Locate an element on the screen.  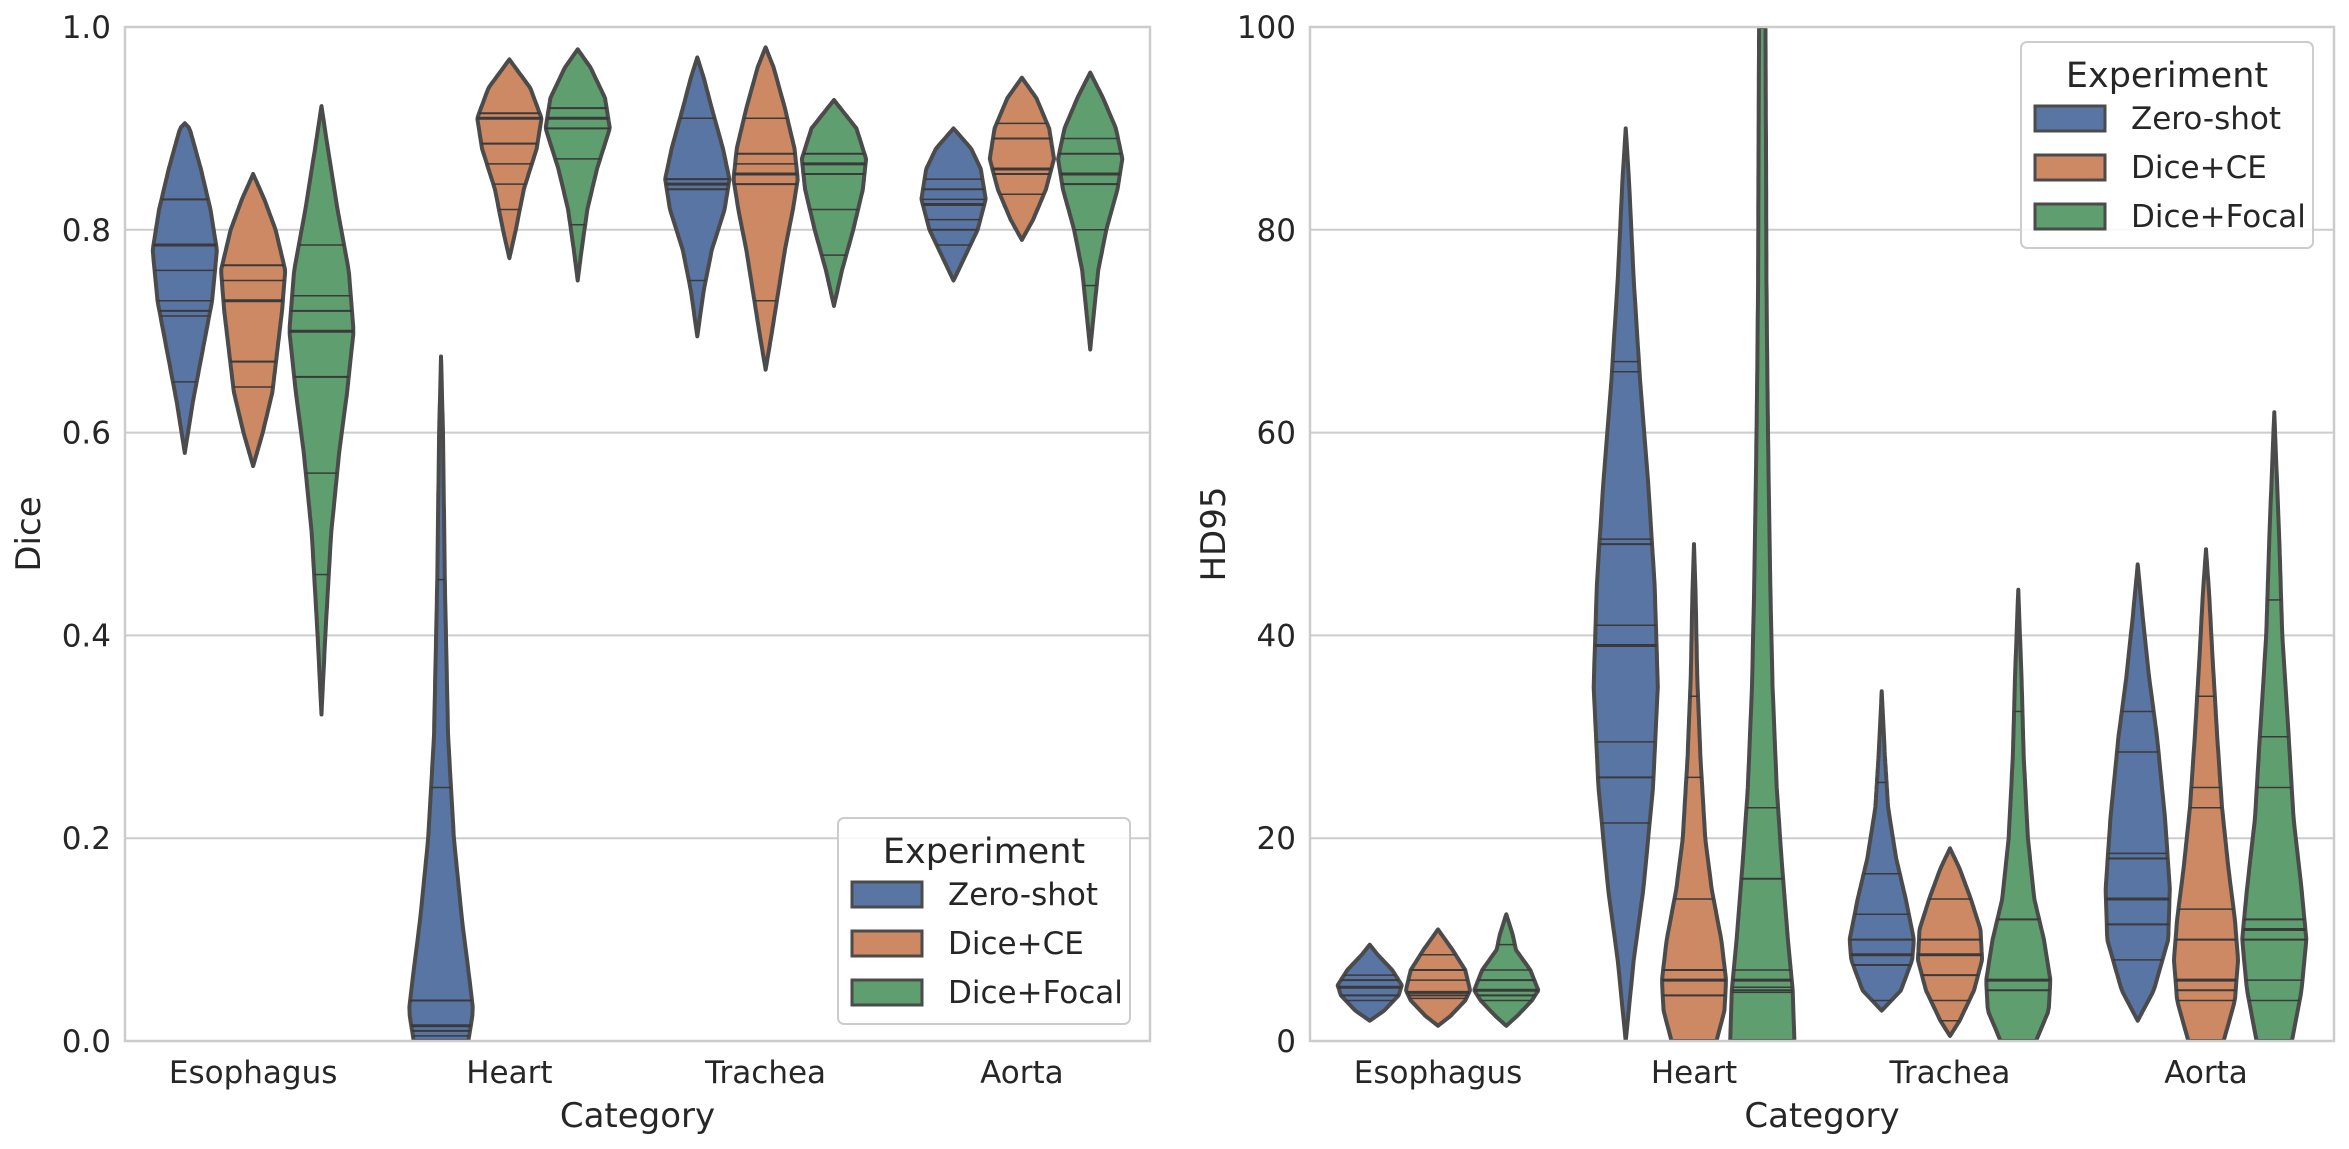
y-tick-label: 0.8 is located at coordinates (86, 231).